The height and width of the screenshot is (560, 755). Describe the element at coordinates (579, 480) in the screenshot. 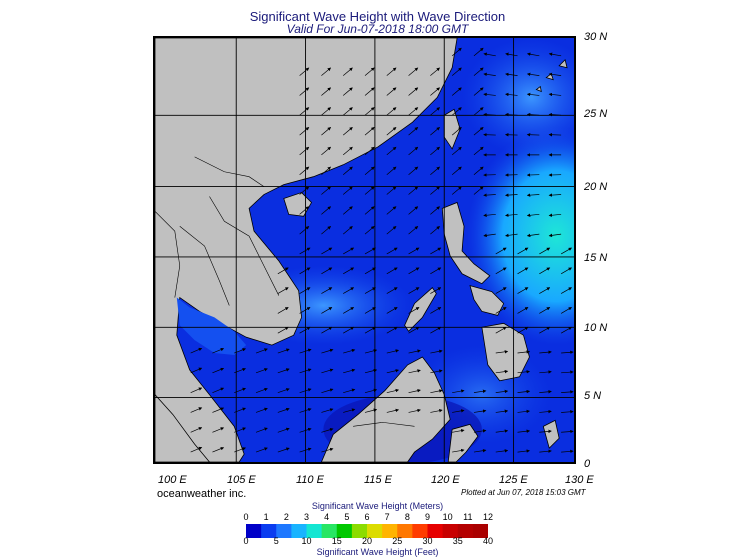

I see `lon-label-130e: 130 E` at that location.